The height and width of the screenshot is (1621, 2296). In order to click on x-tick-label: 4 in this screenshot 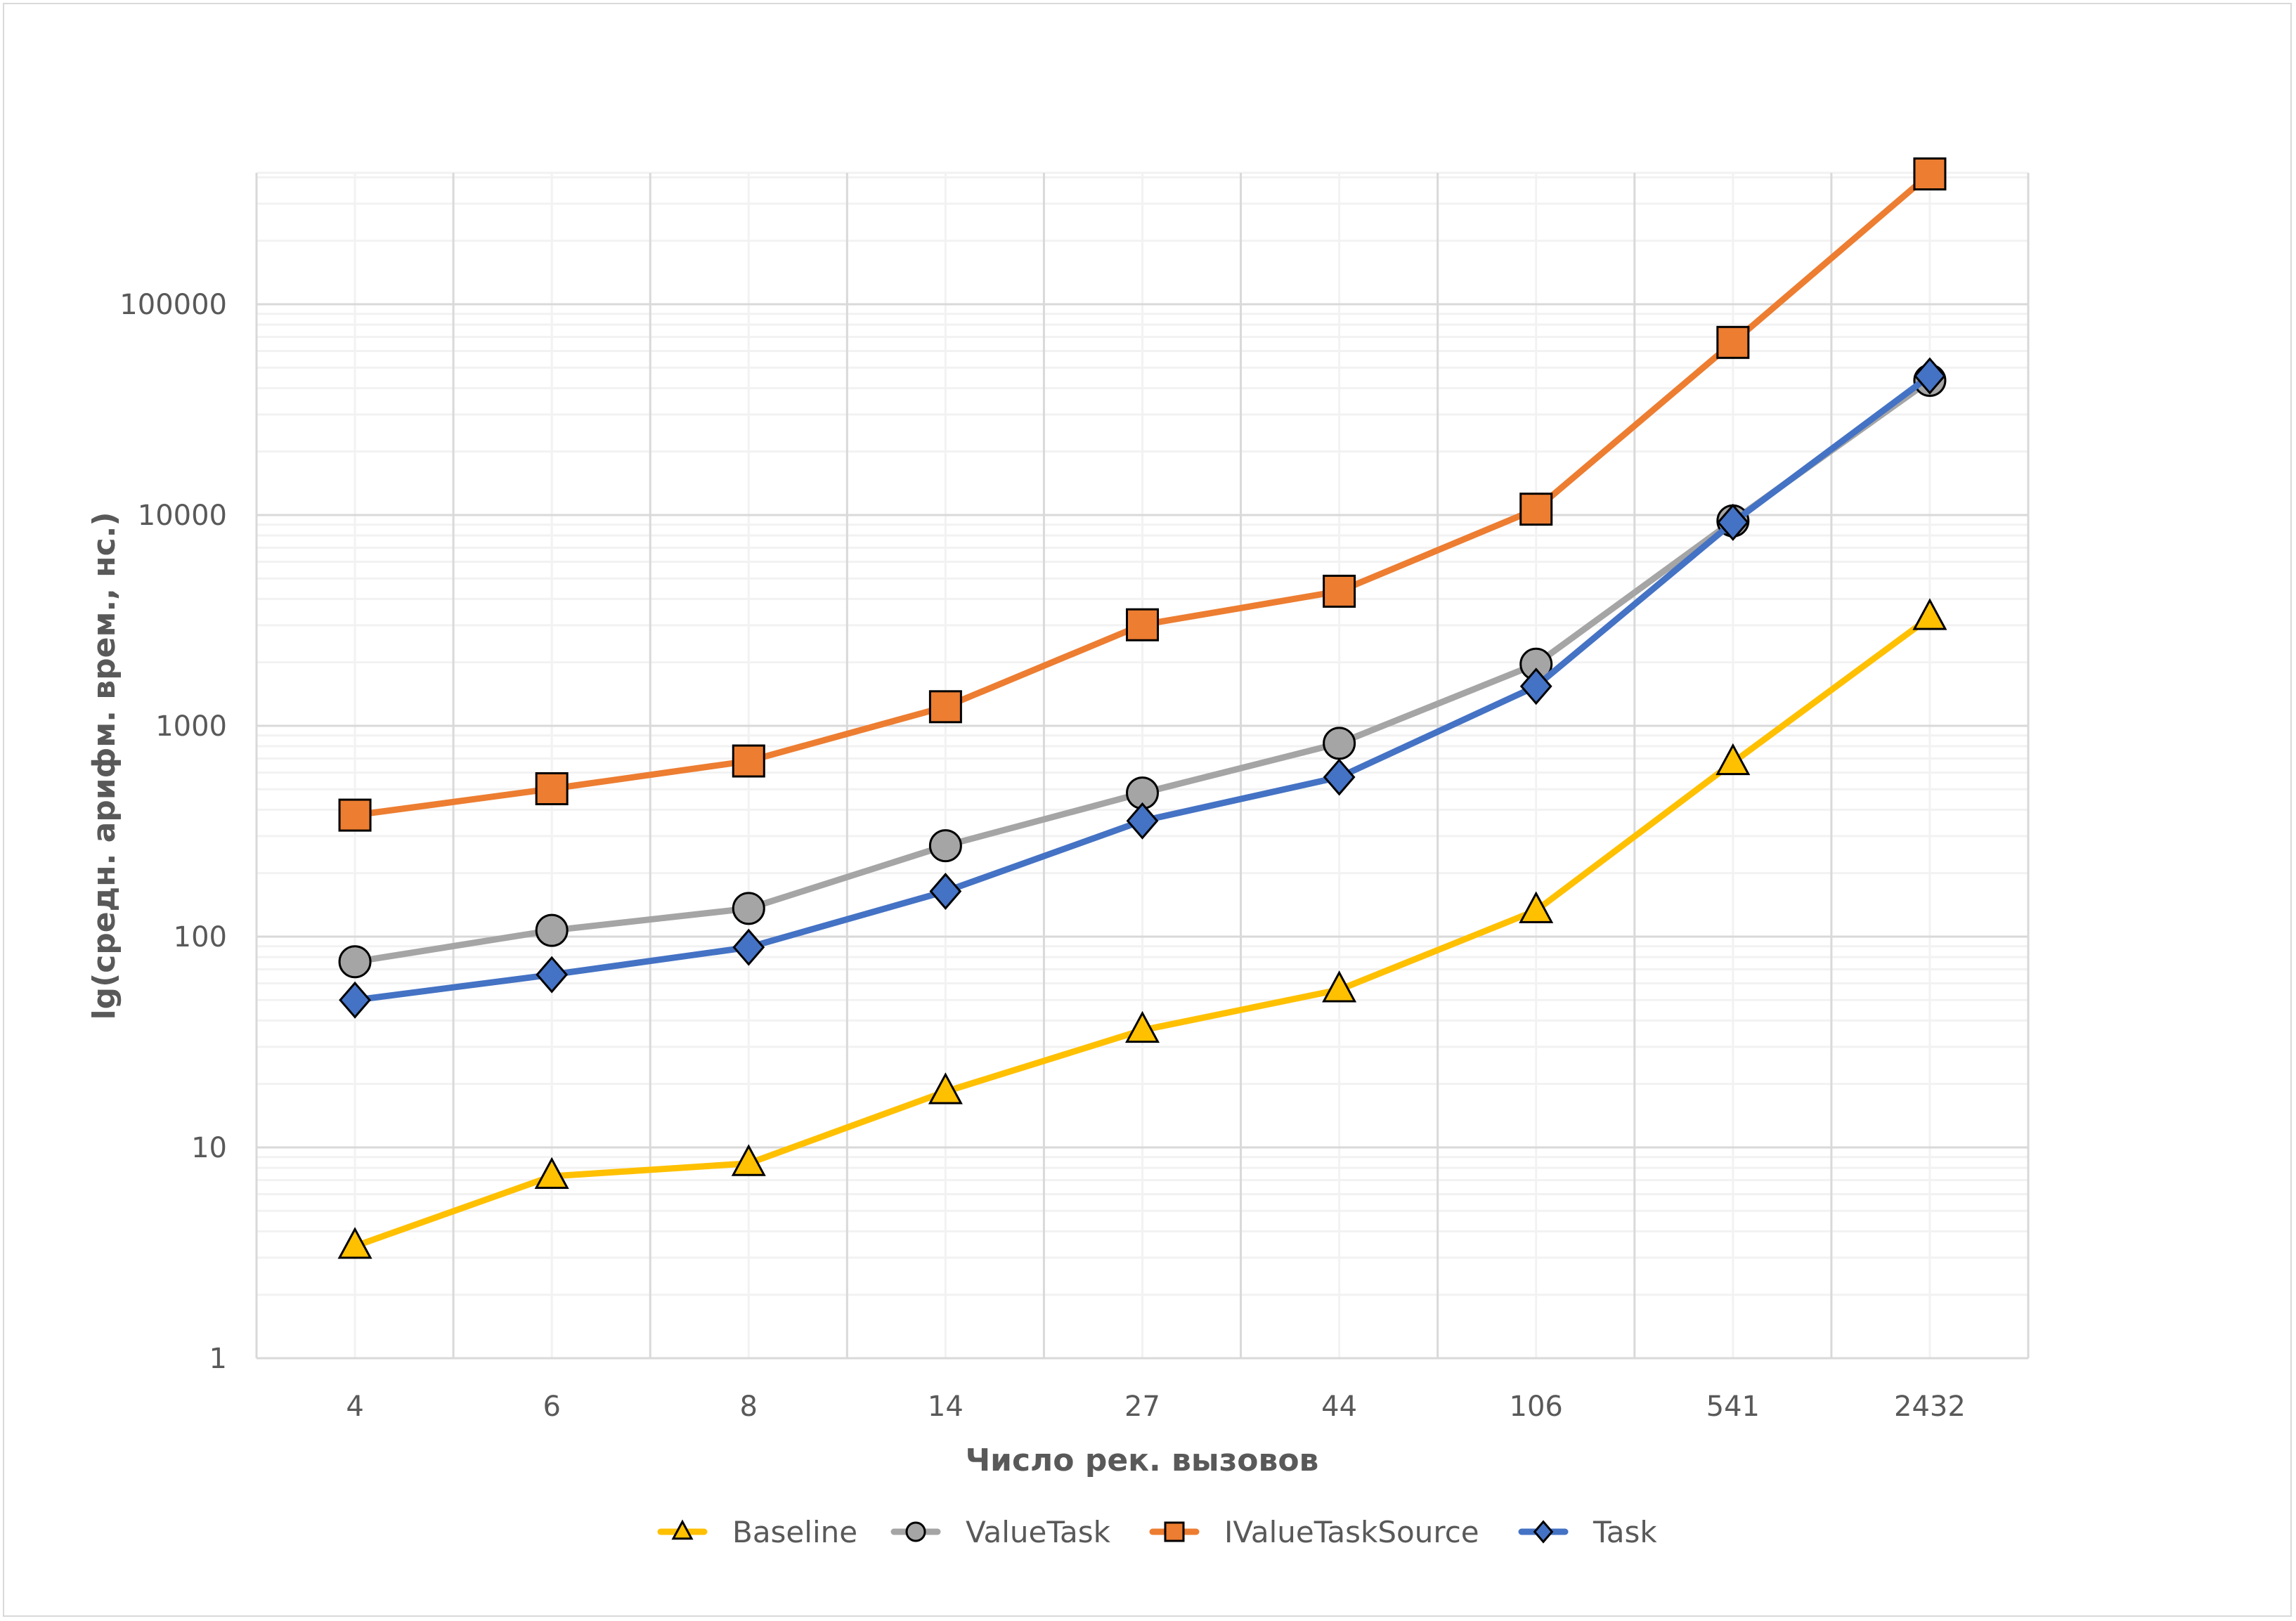, I will do `click(354, 1407)`.